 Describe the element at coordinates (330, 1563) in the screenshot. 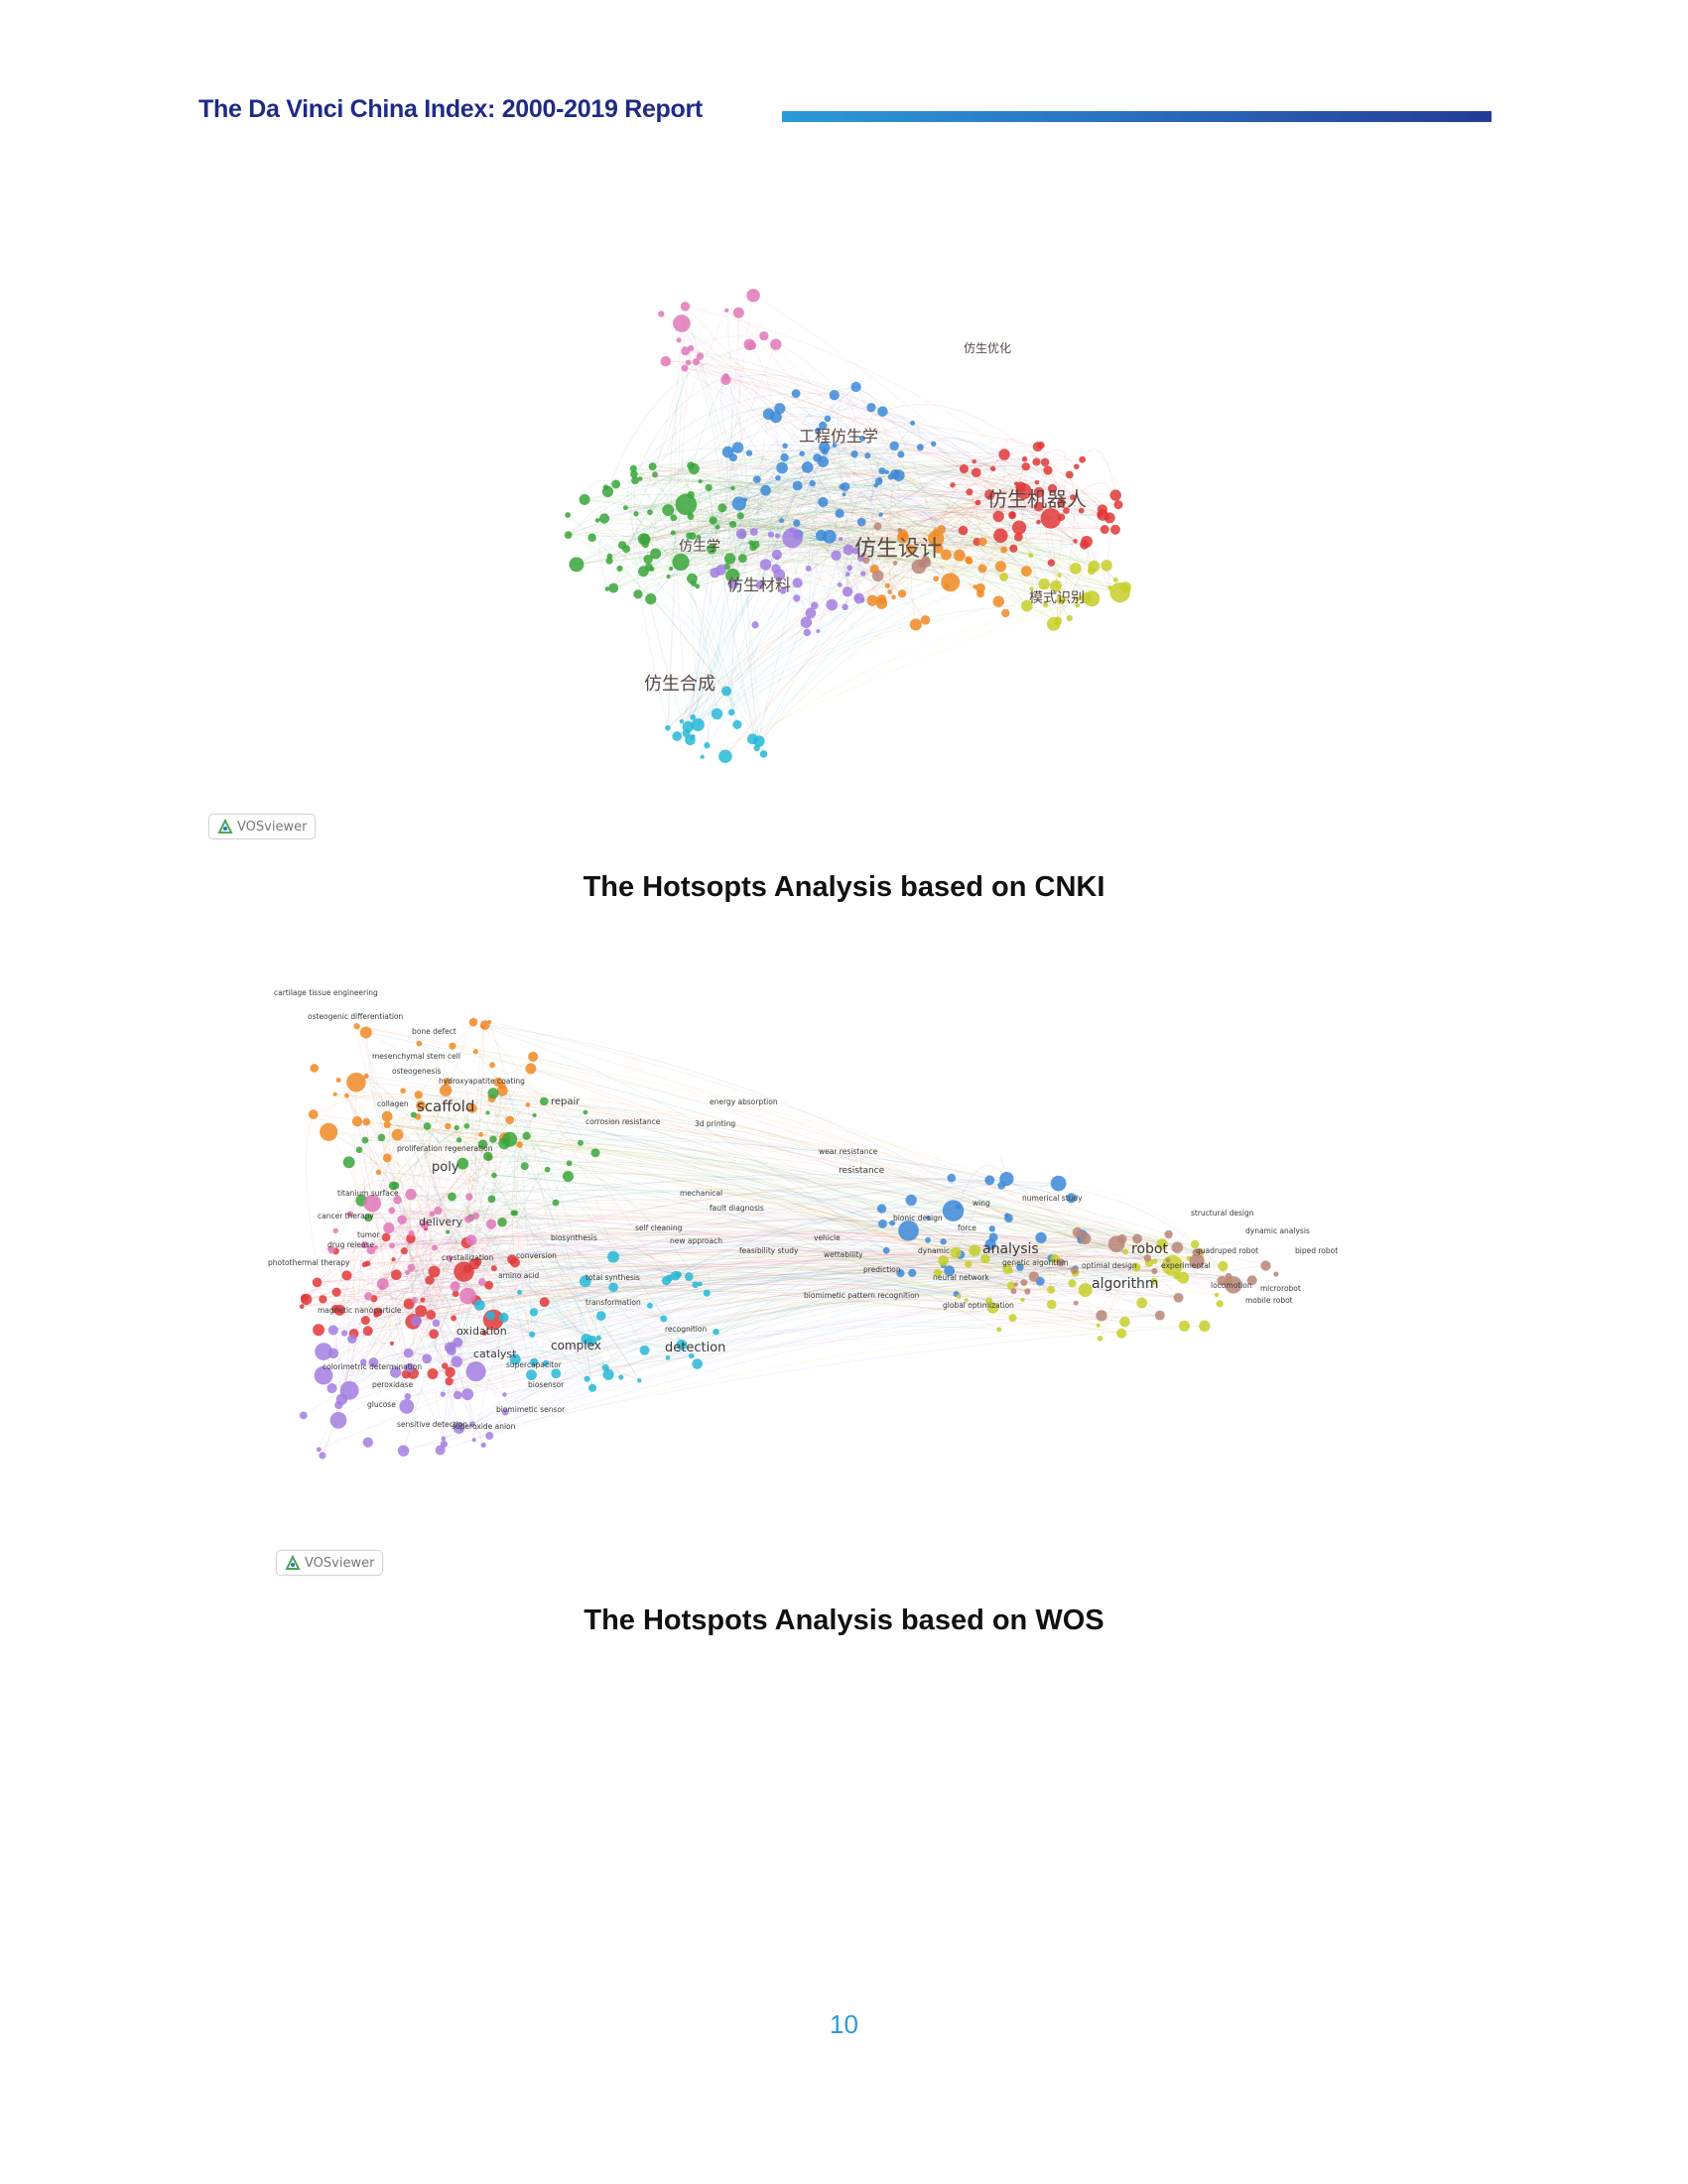

I see `wos-vosviewer-badge: VOSviewer` at that location.